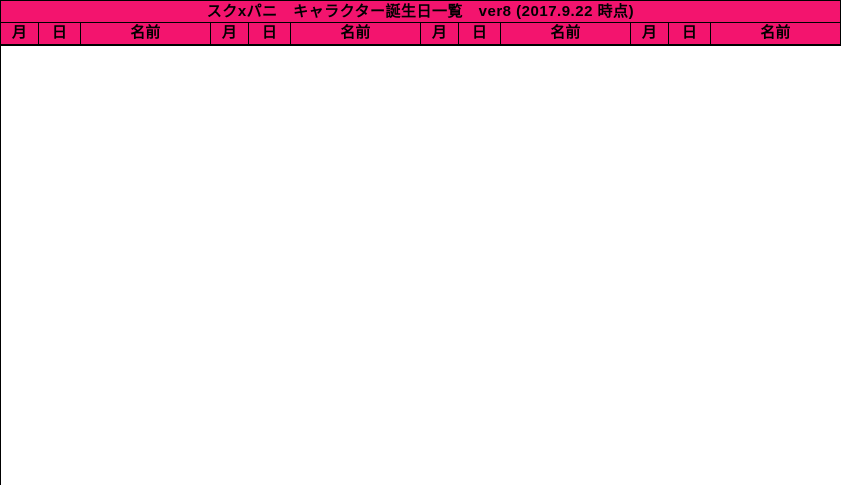 This screenshot has height=485, width=841. I want to click on header-row: 月日名前月日名前月日名前月日名前, so click(421, 34).